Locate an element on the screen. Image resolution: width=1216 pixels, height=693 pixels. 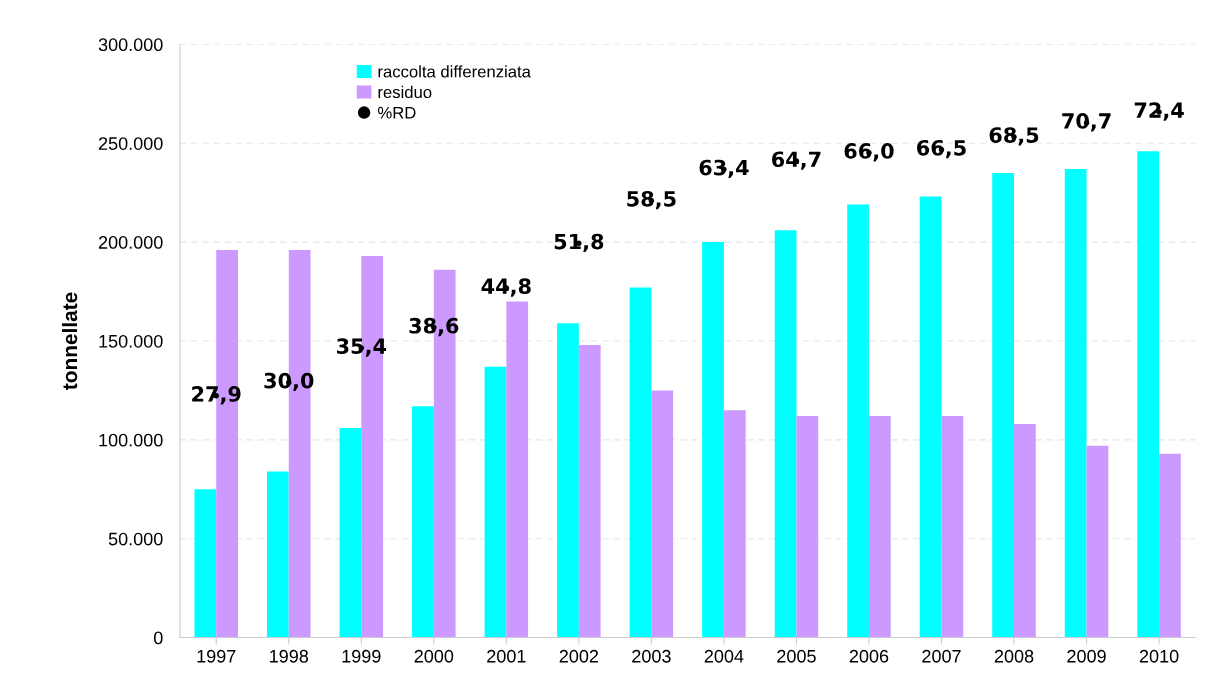
y-tick-label: 0 is located at coordinates (158, 638).